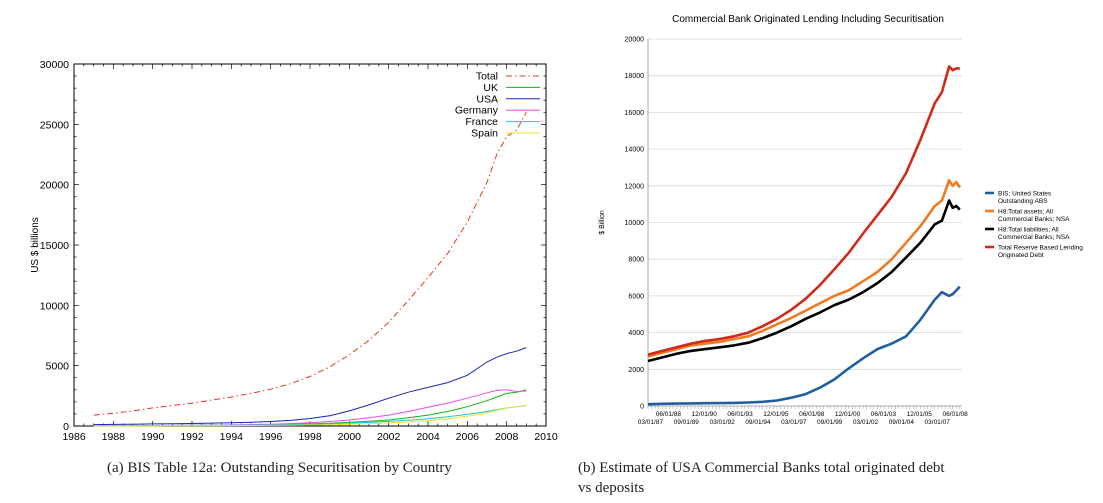 The image size is (1103, 503). Describe the element at coordinates (669, 414) in the screenshot. I see `x-tick-label-b: 06/01/88` at that location.